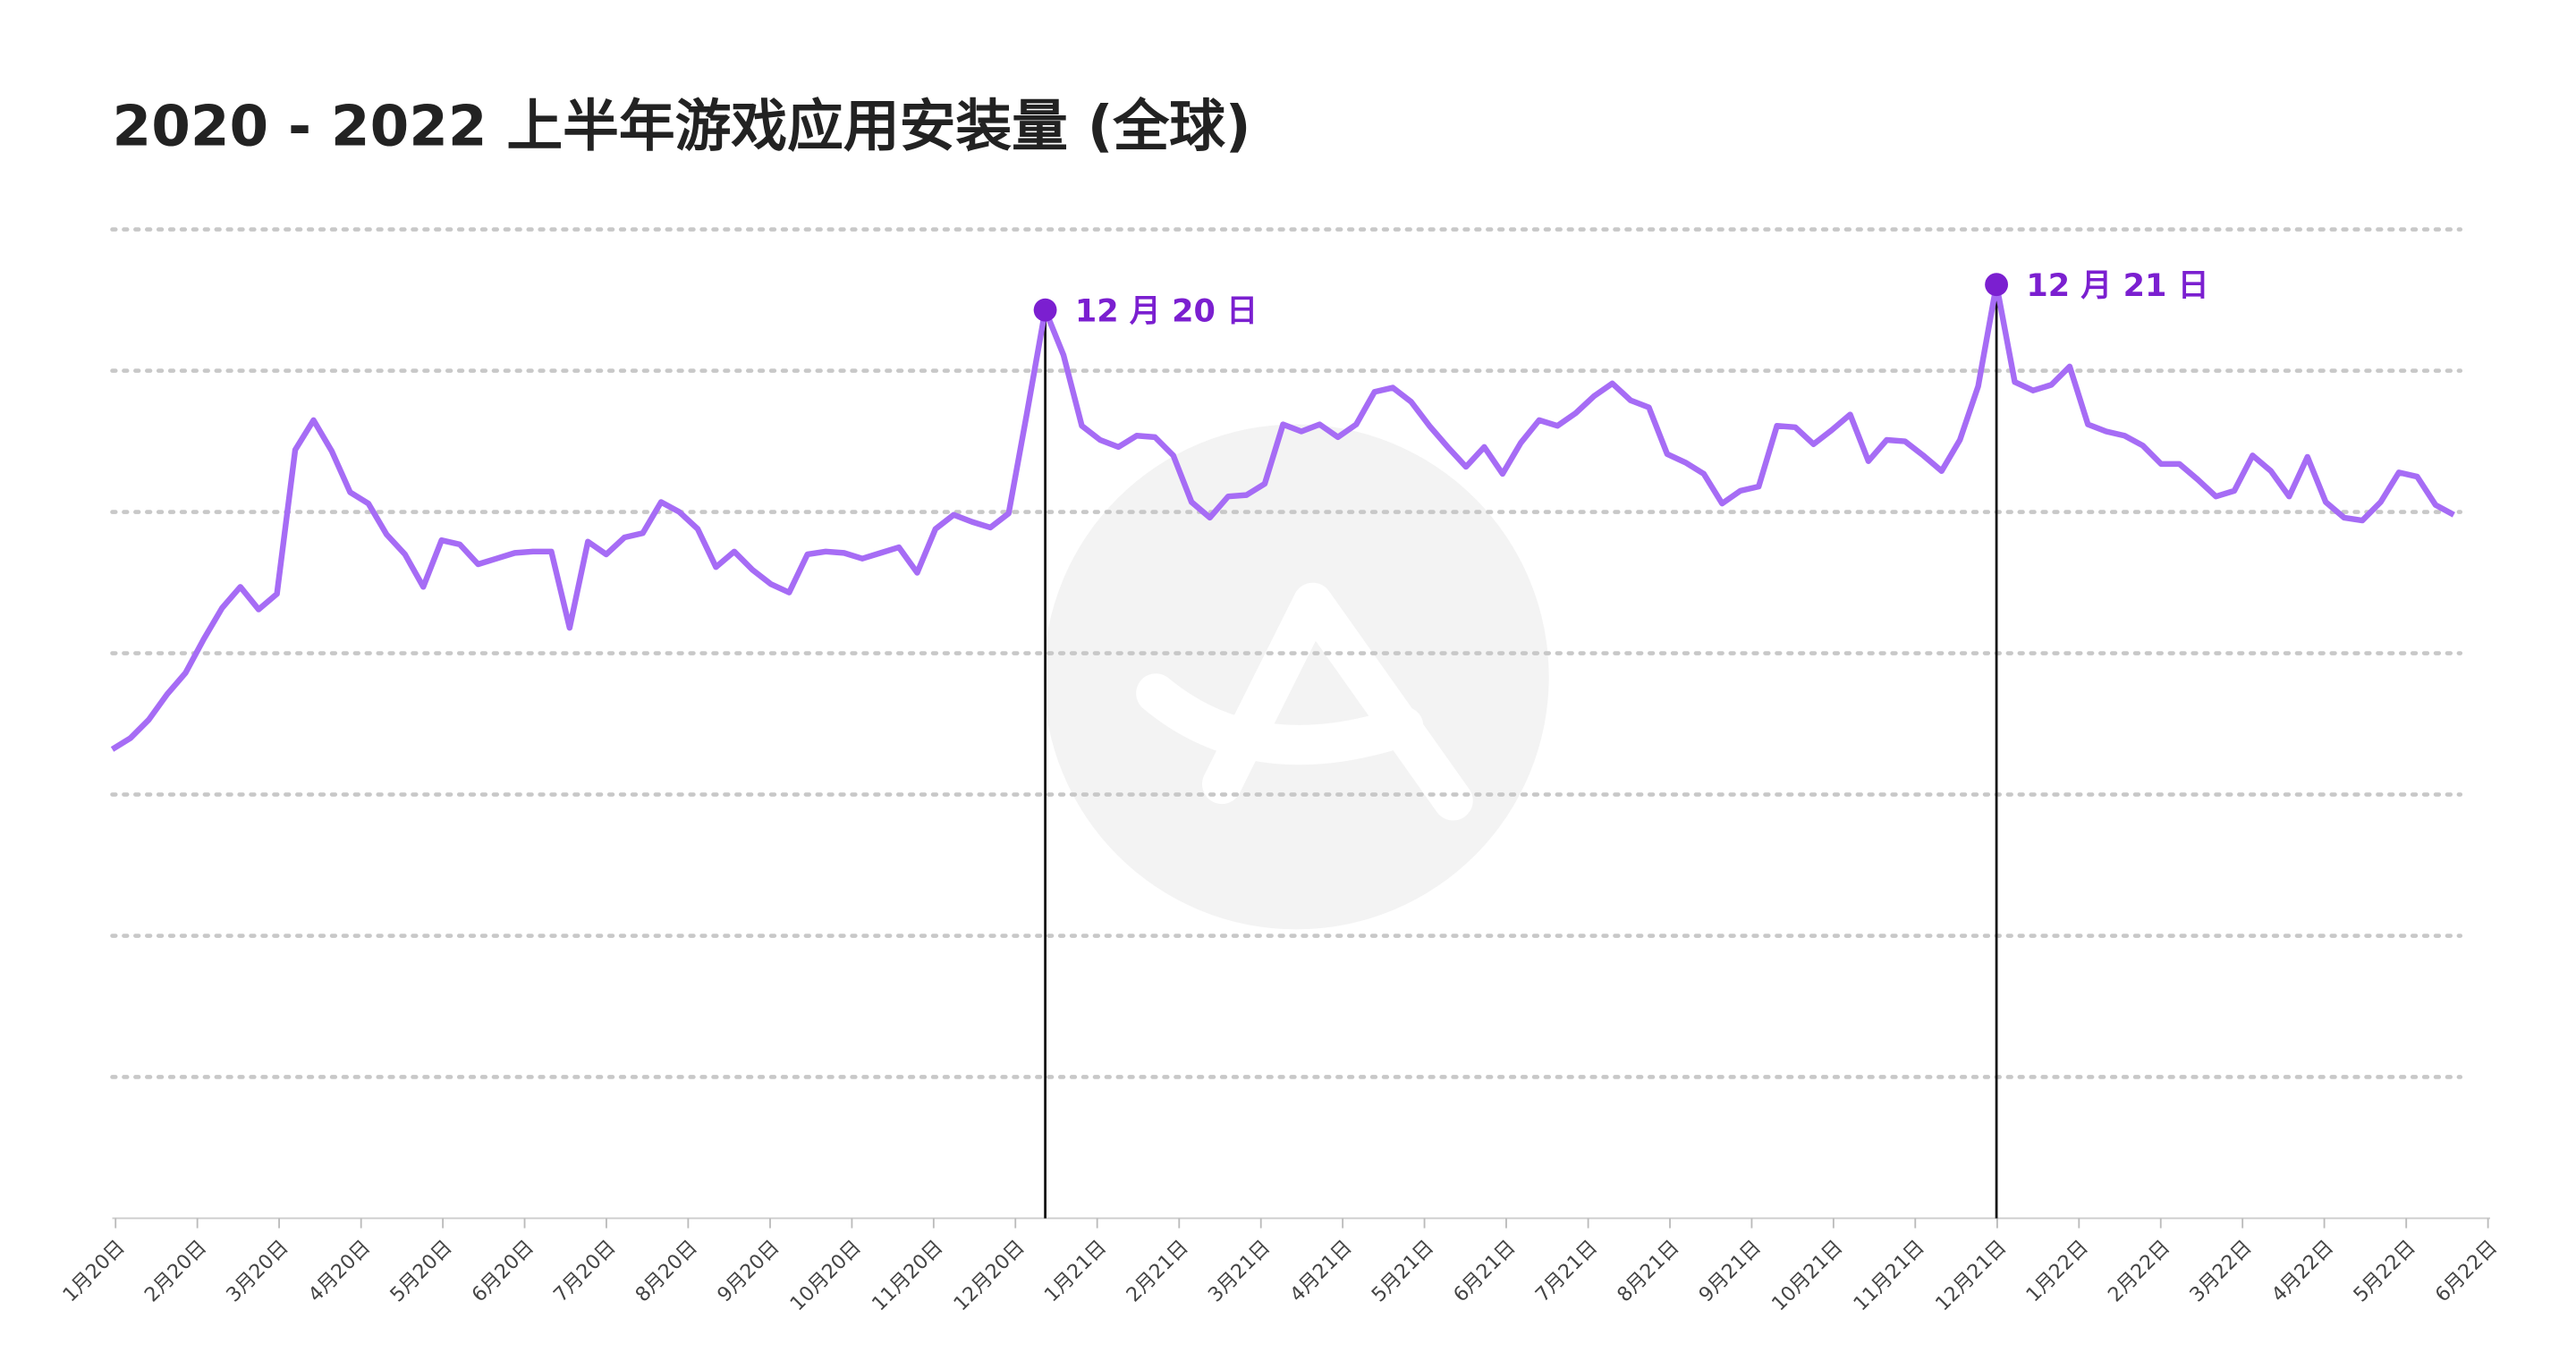  Describe the element at coordinates (1567, 1271) in the screenshot. I see `x-tick-label: 7月21日` at that location.